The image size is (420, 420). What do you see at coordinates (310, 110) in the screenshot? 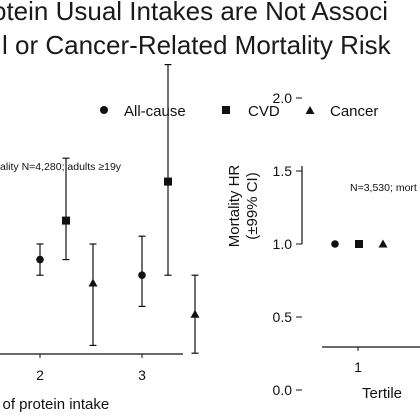
I see `legend-marker-cancer` at bounding box center [310, 110].